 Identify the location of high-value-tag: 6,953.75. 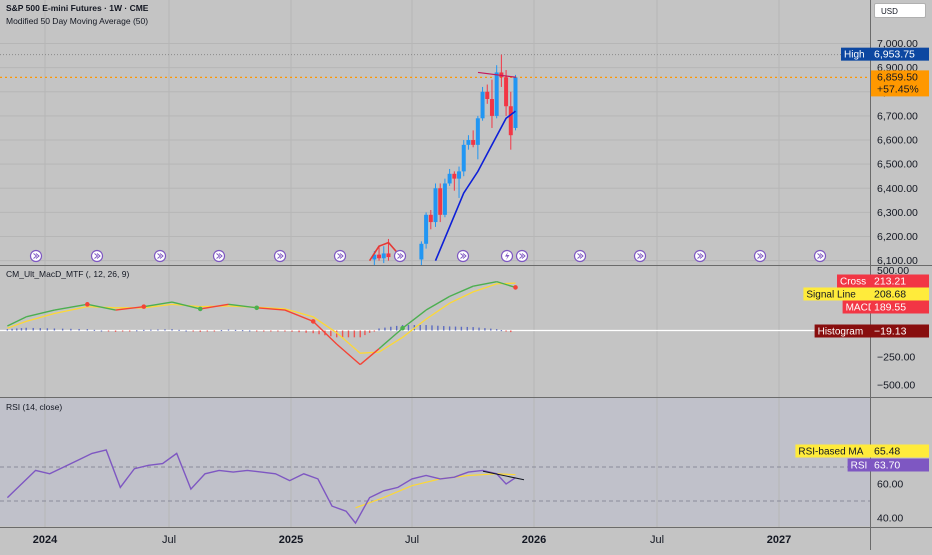
(900, 54).